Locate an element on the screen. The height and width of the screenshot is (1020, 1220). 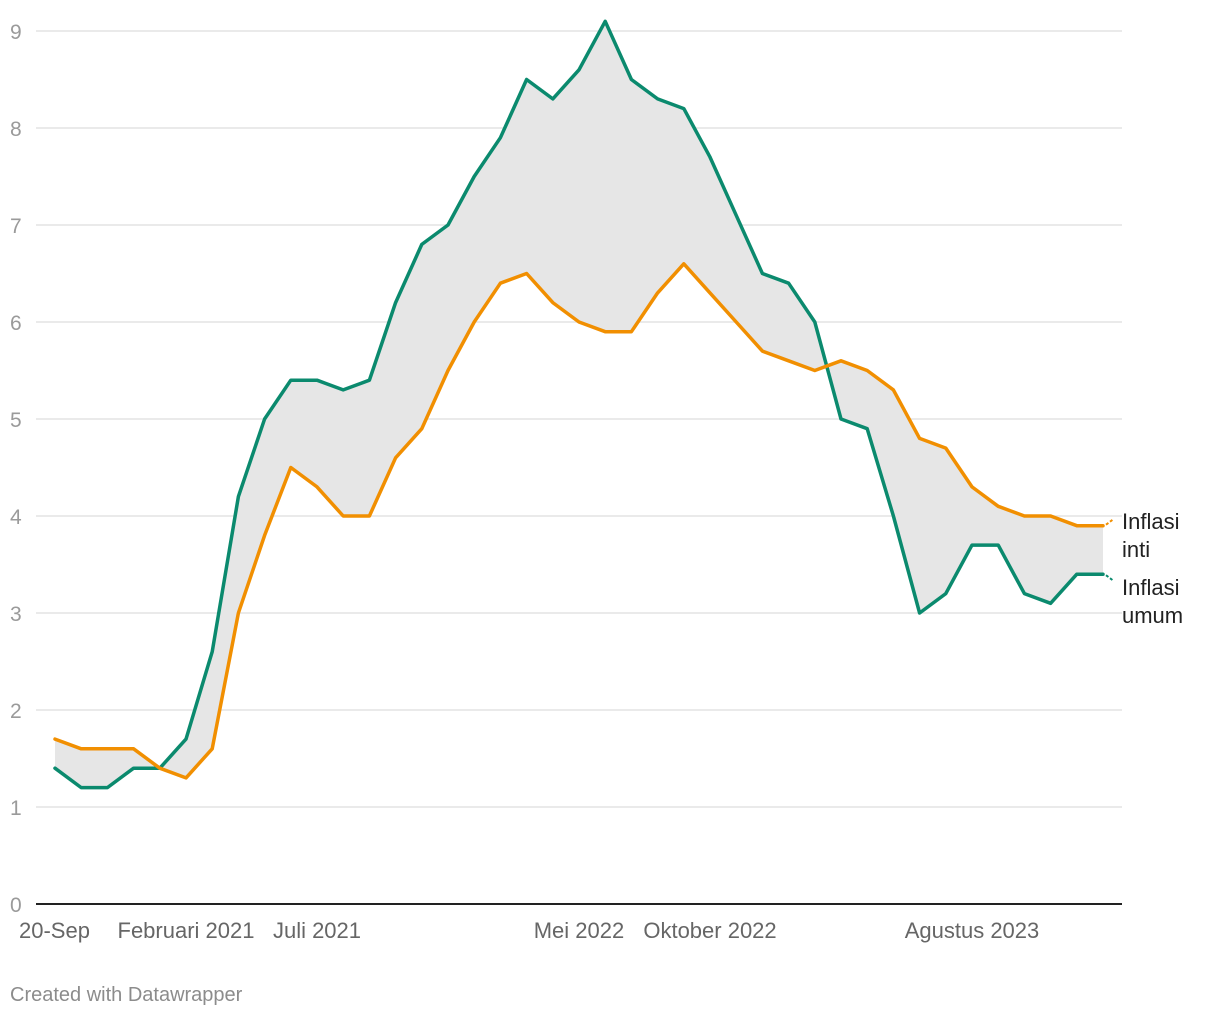
y-tick-label: 9 is located at coordinates (16, 32).